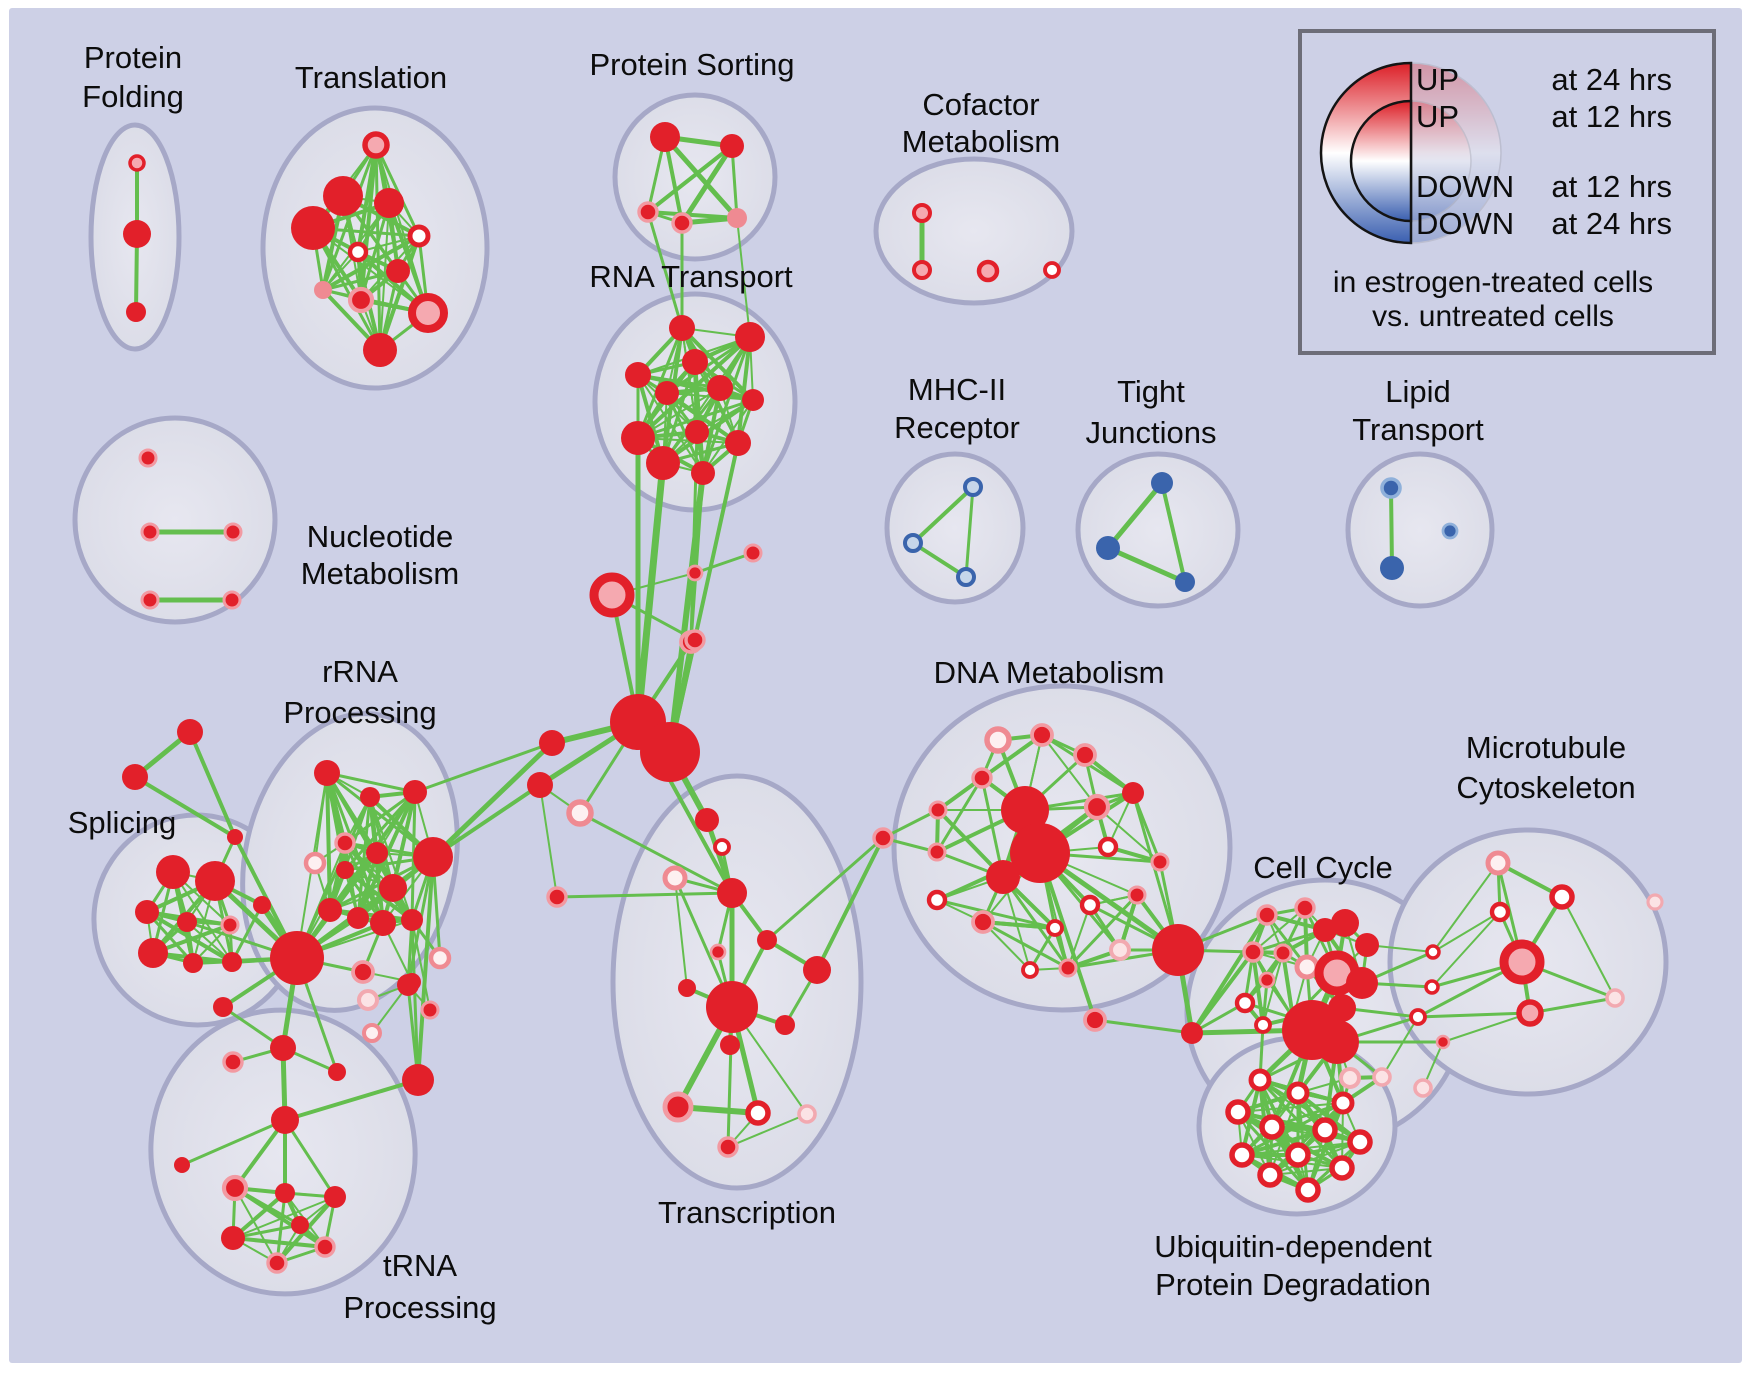 The image size is (1750, 1376). I want to click on cluster-ellipse-mhc-ii-receptor, so click(955, 528).